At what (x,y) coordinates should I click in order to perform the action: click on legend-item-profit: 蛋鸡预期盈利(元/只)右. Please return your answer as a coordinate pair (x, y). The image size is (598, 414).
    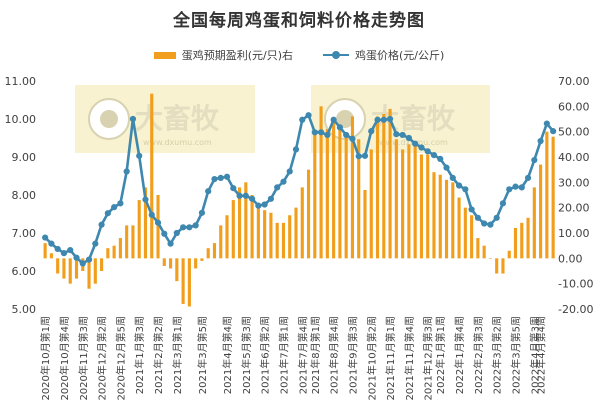
    Looking at the image, I should click on (223, 55).